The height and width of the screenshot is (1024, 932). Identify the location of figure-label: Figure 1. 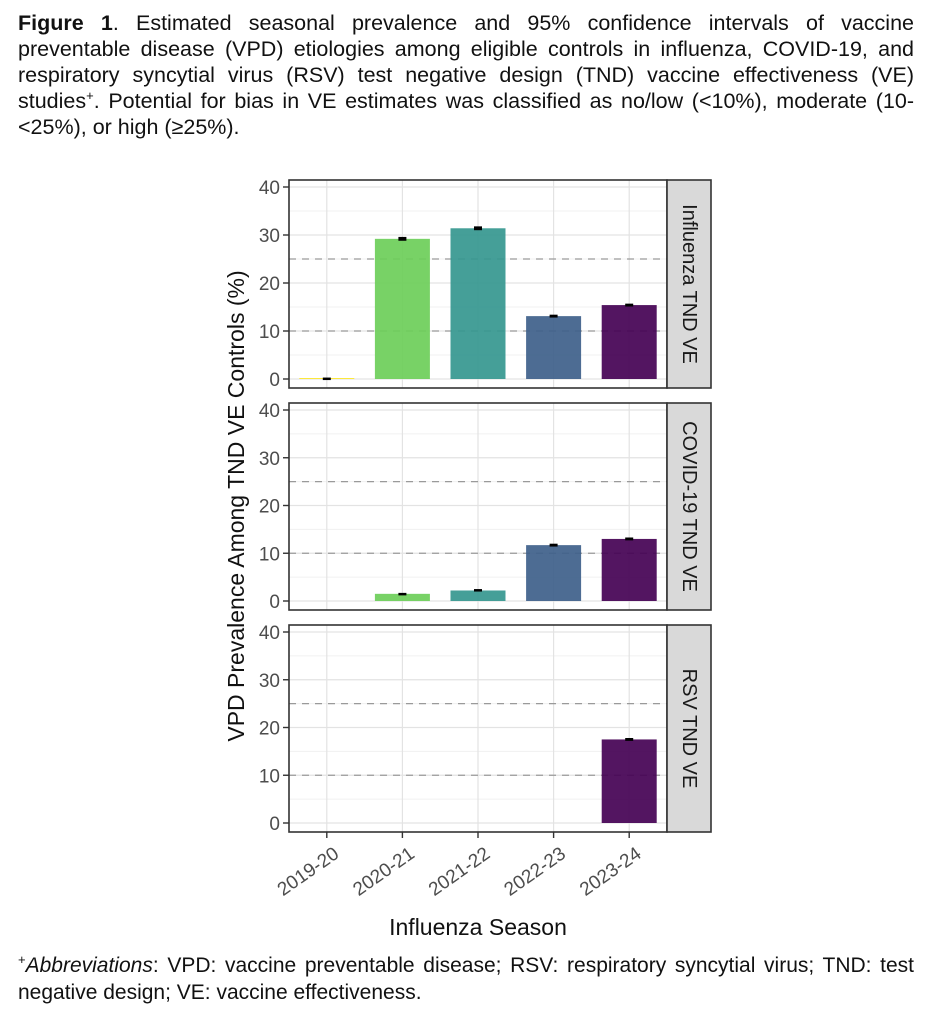
(65, 23).